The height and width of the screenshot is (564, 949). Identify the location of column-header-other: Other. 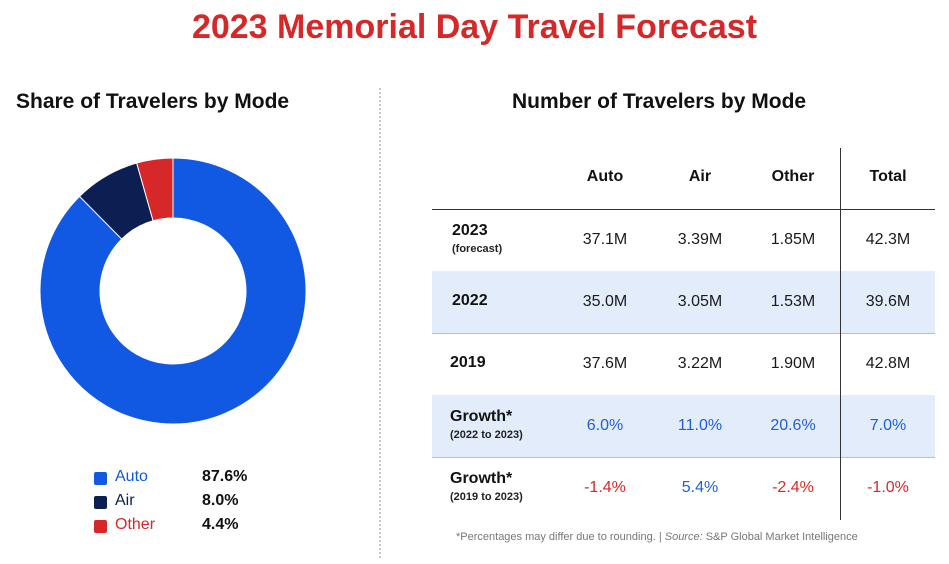
(793, 176).